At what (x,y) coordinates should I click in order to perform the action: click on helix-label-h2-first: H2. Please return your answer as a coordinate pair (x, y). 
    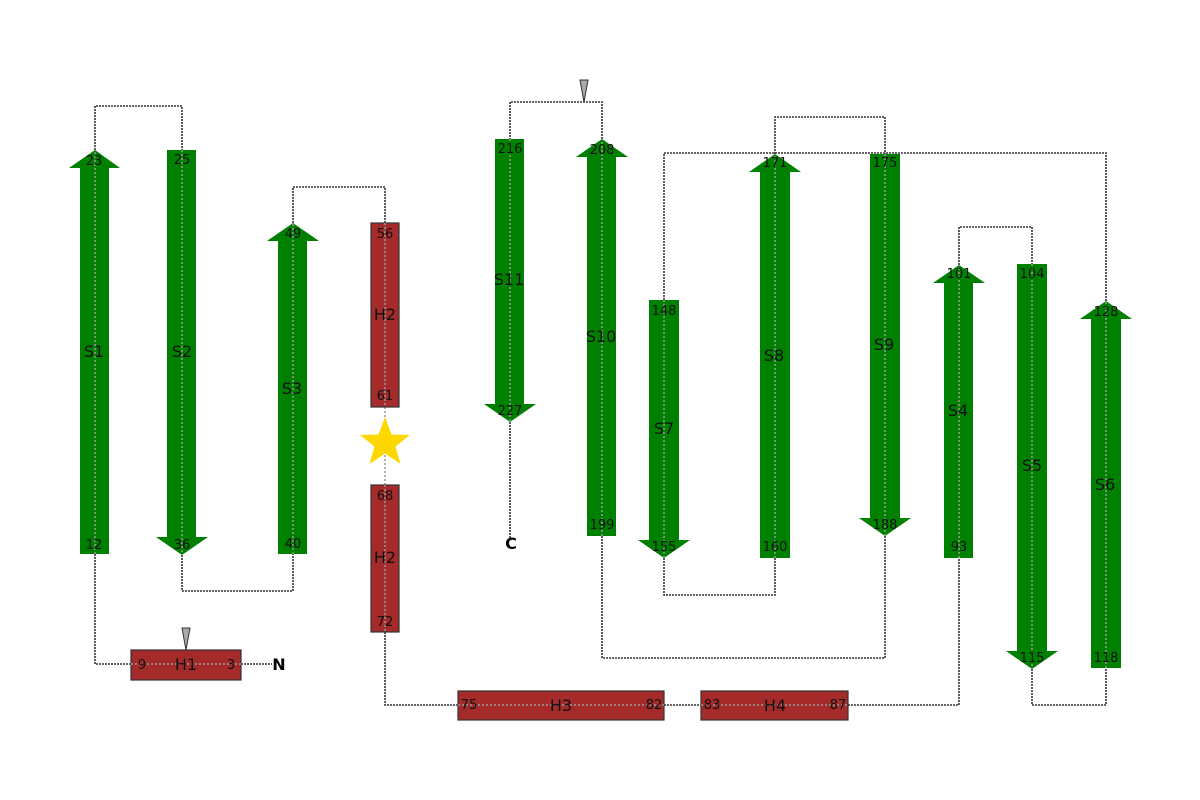
    Looking at the image, I should click on (385, 314).